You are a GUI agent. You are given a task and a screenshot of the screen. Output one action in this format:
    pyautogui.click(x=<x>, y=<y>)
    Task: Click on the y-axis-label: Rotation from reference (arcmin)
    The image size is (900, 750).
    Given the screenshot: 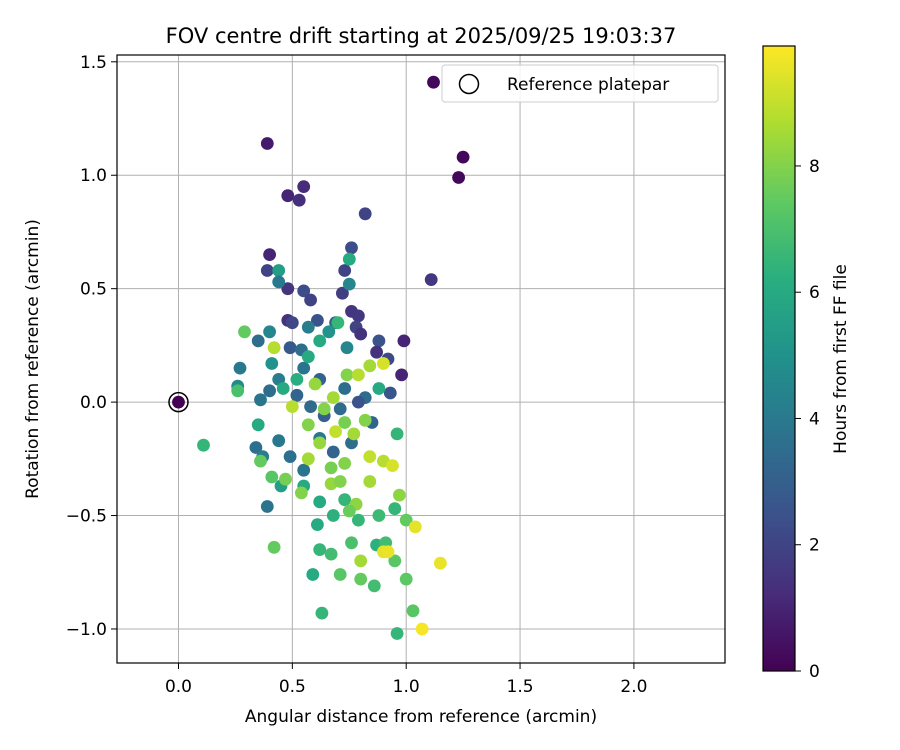 What is the action you would take?
    pyautogui.click(x=33, y=359)
    